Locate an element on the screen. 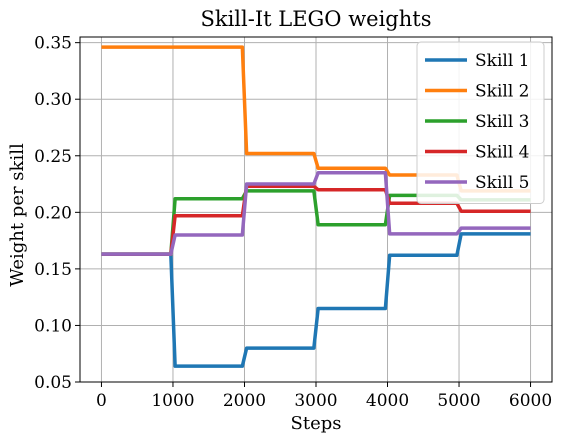 This screenshot has width=561, height=446. y-tick-label: 0.20 is located at coordinates (53, 213).